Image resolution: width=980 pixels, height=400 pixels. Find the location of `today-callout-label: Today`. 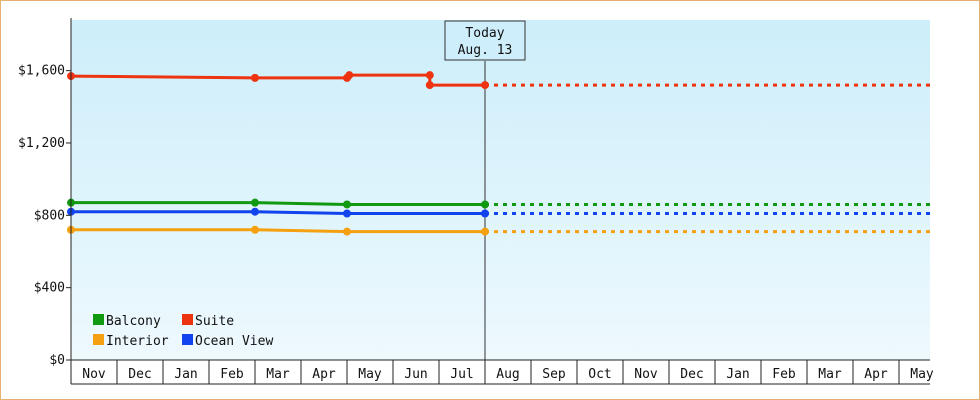

today-callout-label: Today is located at coordinates (484, 33).